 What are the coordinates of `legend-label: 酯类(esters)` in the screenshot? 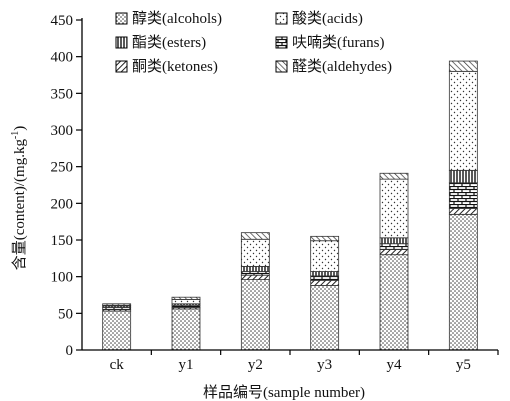 It's located at (169, 42).